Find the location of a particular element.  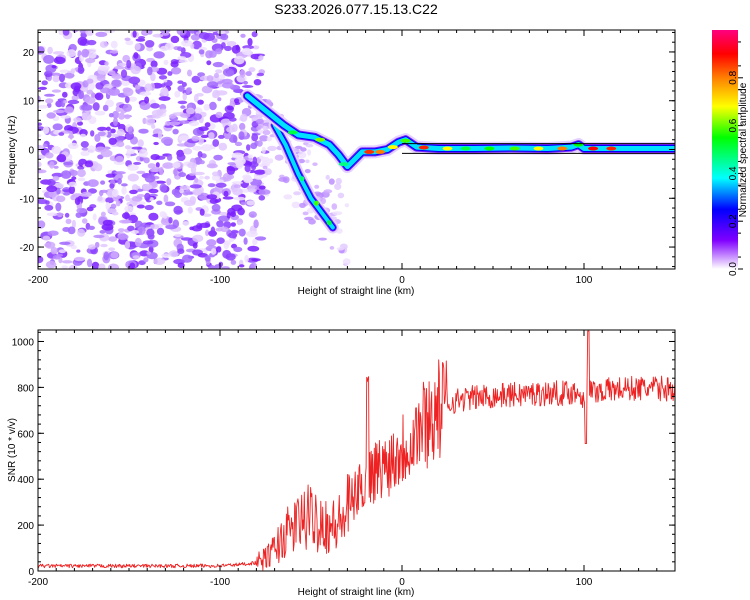

snr-y-tick-label: 1000 is located at coordinates (23, 342).